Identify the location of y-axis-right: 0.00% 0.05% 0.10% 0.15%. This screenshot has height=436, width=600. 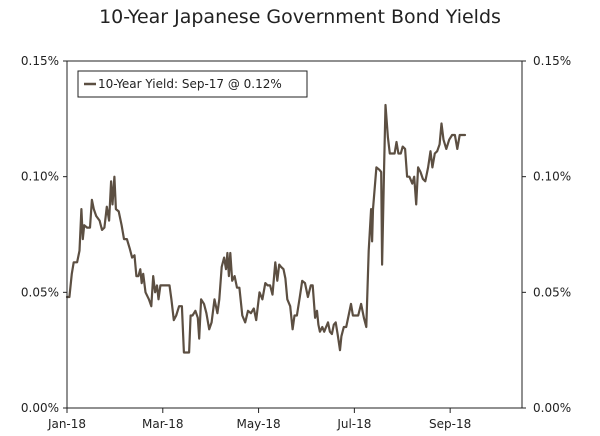
(546, 234).